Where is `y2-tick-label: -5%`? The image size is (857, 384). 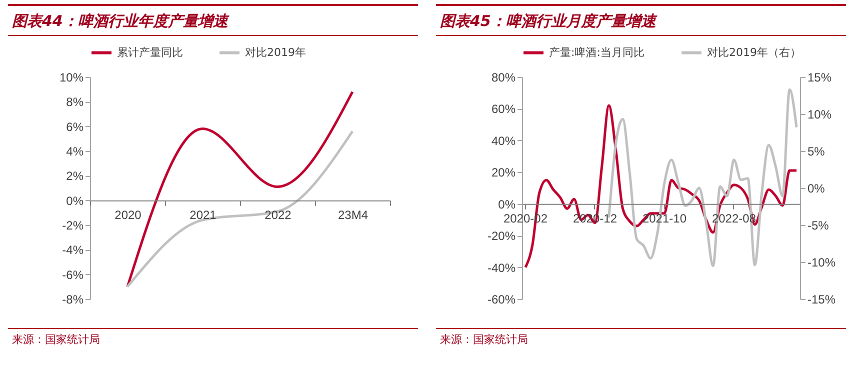
y2-tick-label: -5% is located at coordinates (819, 225).